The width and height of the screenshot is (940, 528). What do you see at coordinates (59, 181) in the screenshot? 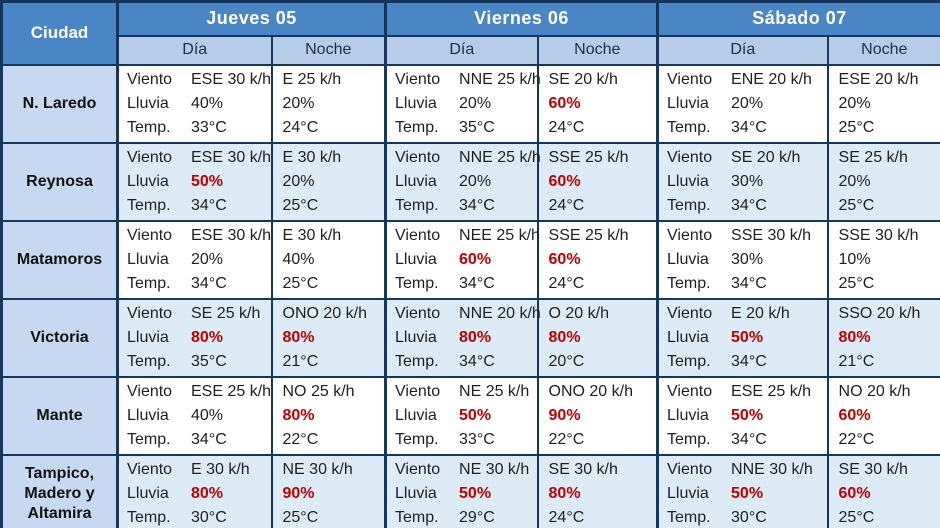
I see `city-cell: Reynosa` at bounding box center [59, 181].